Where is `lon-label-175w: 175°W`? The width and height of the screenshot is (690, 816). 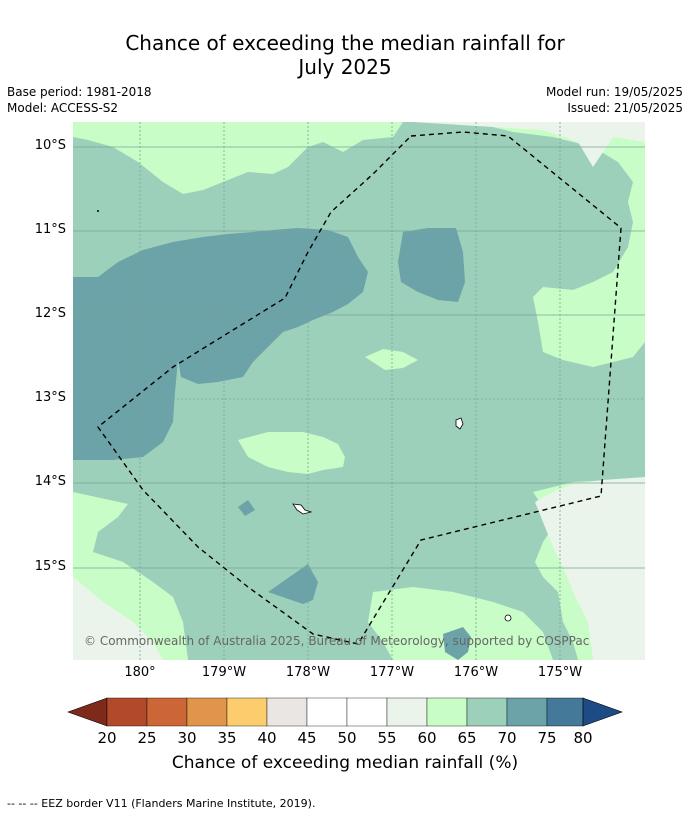
lon-label-175w: 175°W is located at coordinates (560, 672).